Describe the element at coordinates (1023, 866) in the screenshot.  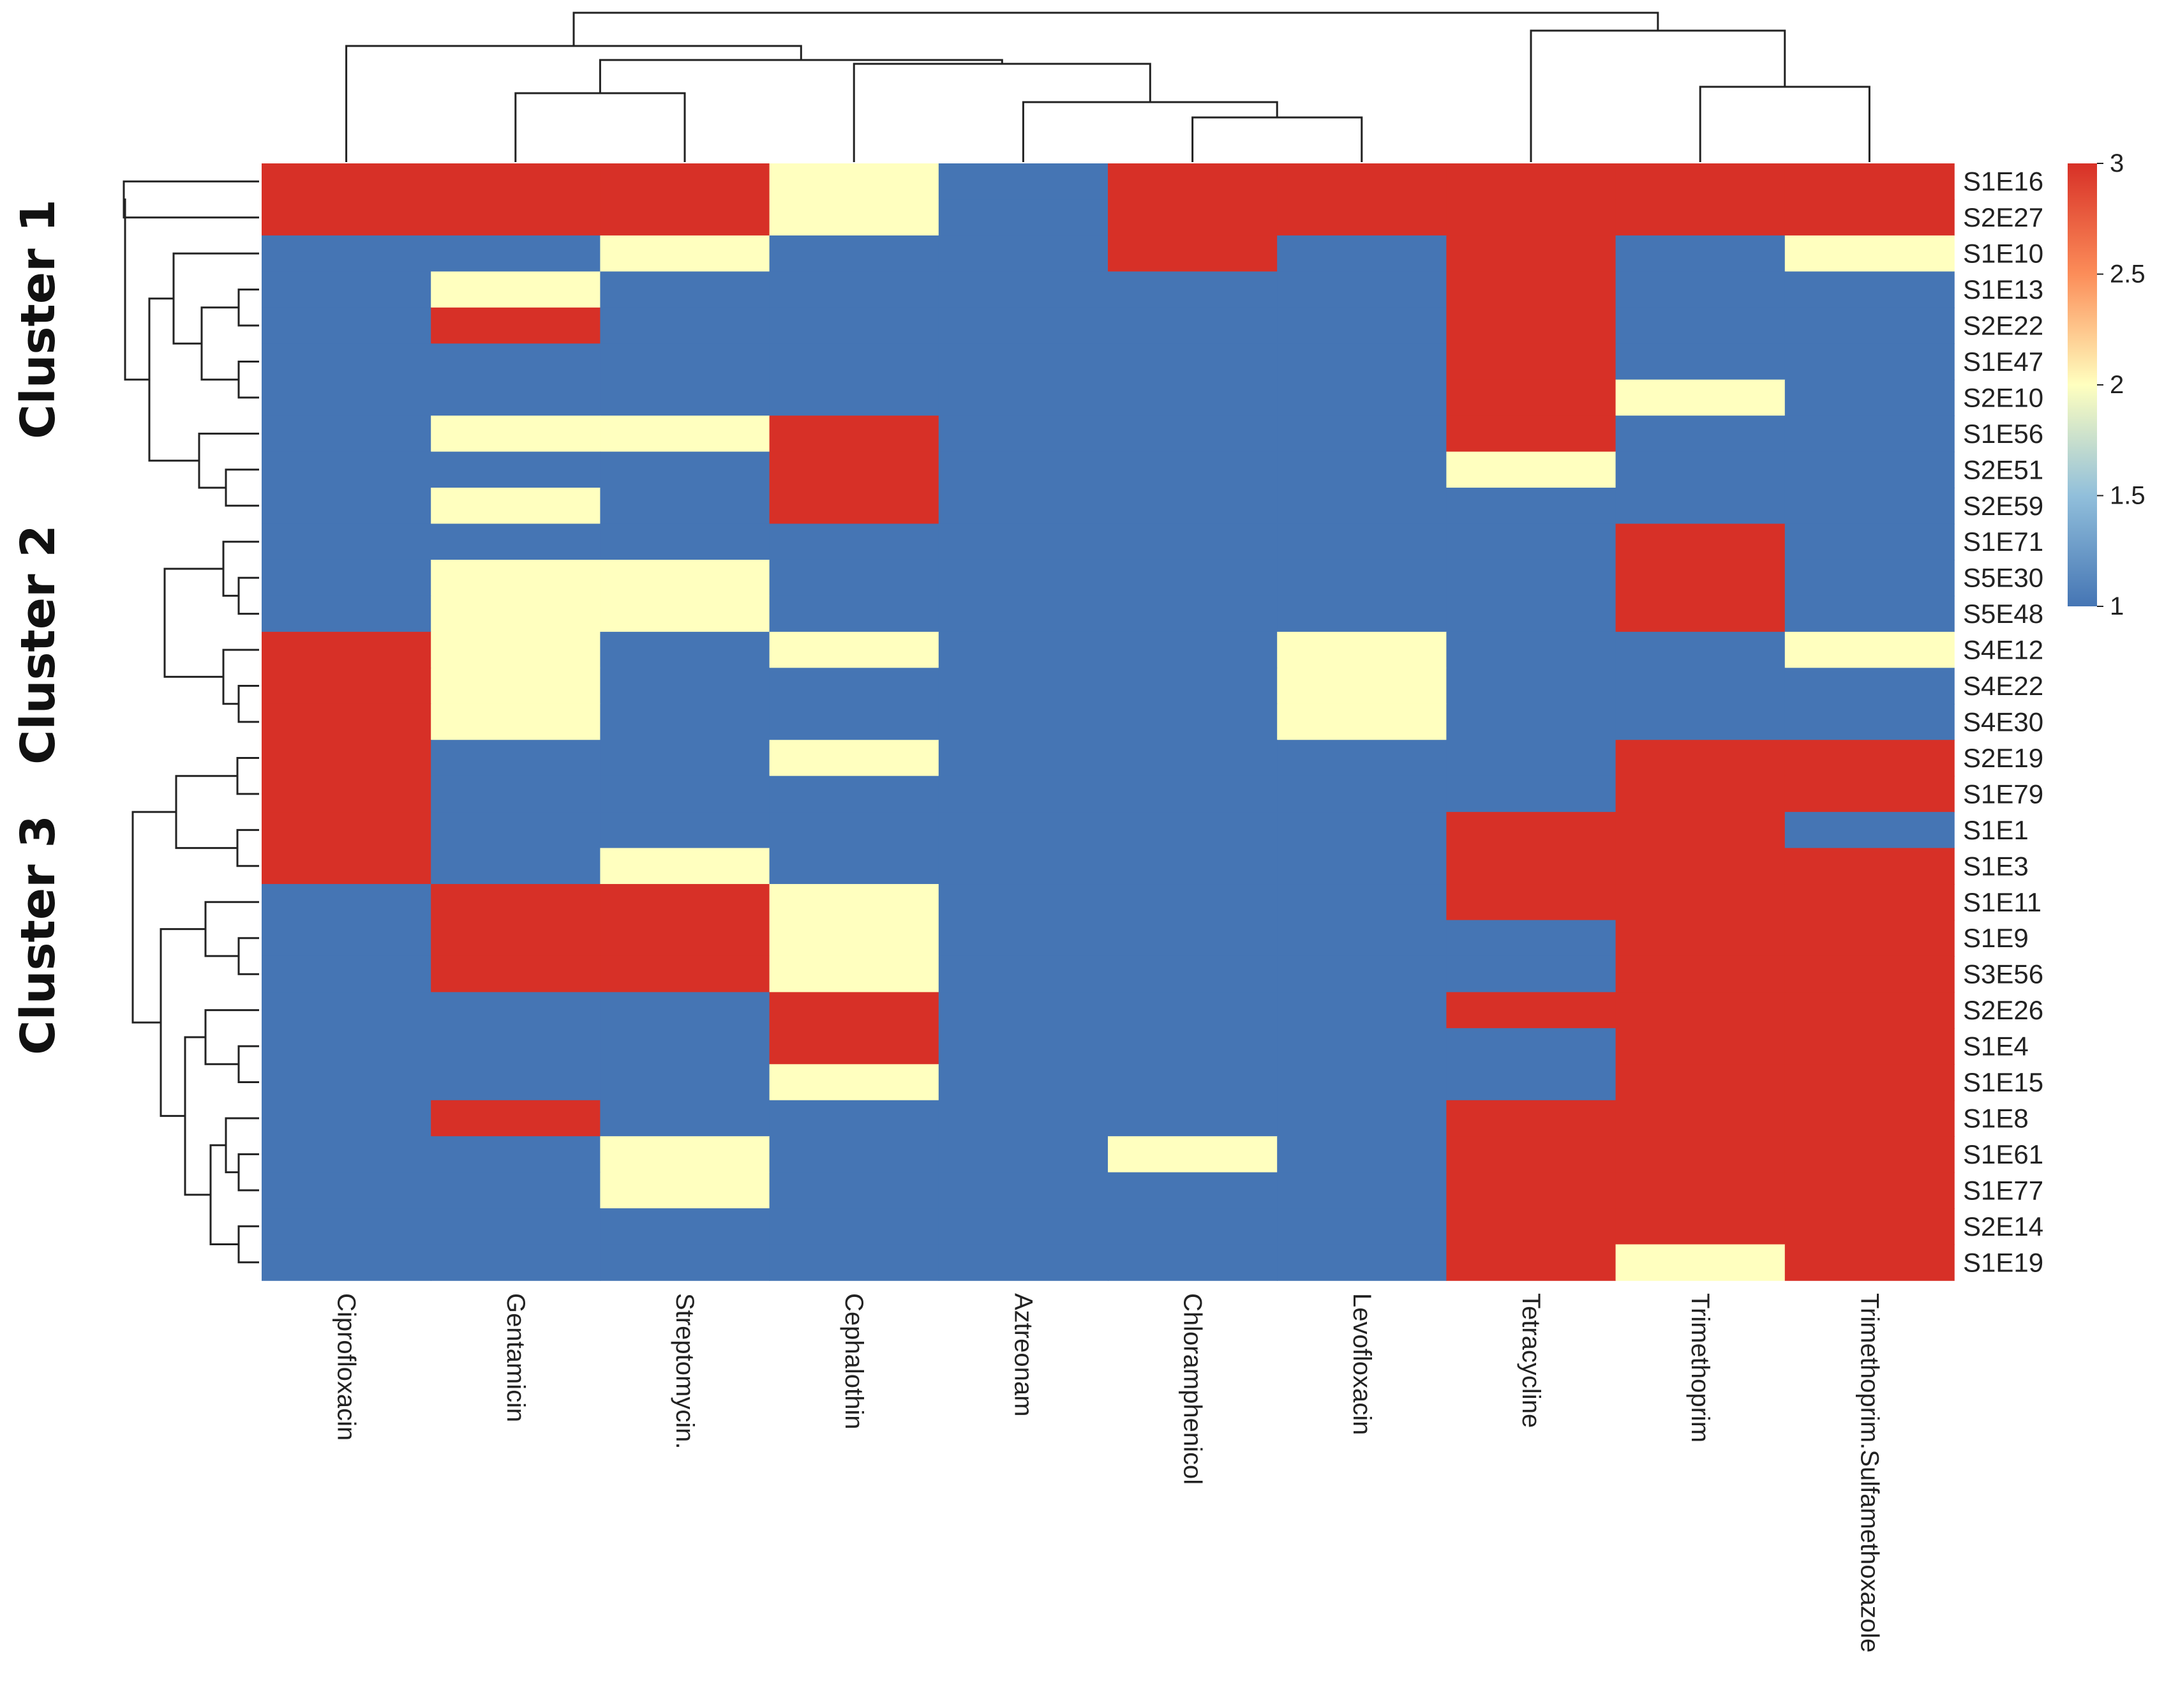
I see `heatmap-cell-s1e3-aztreonam` at that location.